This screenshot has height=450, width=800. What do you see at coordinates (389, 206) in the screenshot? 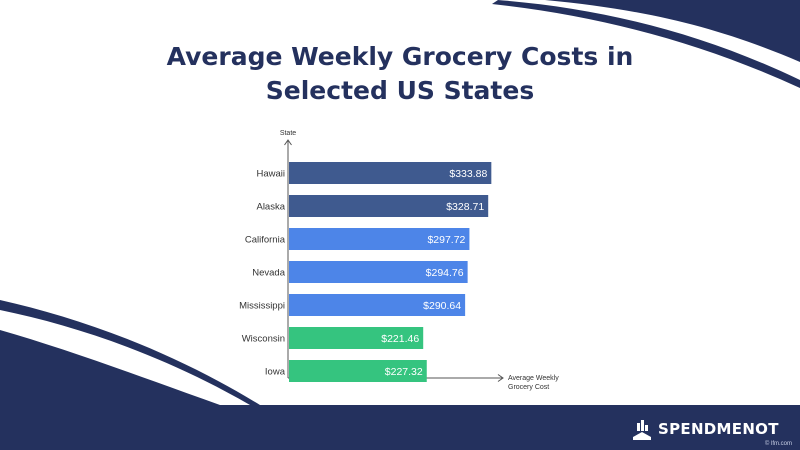
I see `bar-alaska` at bounding box center [389, 206].